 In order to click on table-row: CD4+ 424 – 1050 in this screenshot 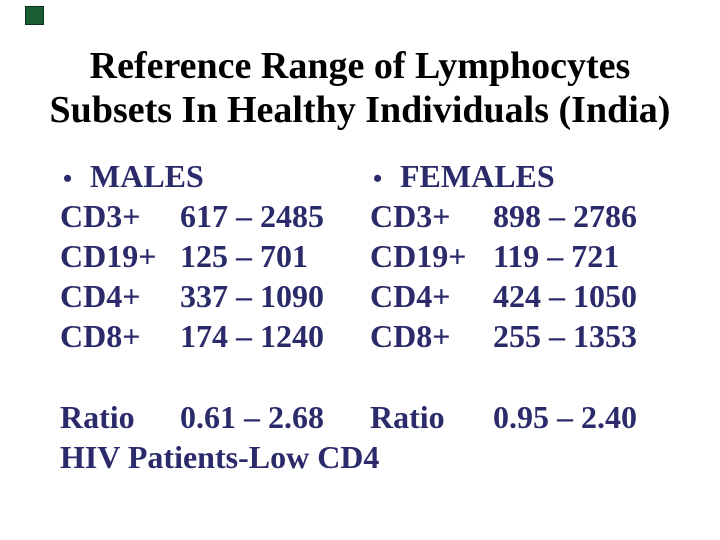, I will do `click(526, 296)`.